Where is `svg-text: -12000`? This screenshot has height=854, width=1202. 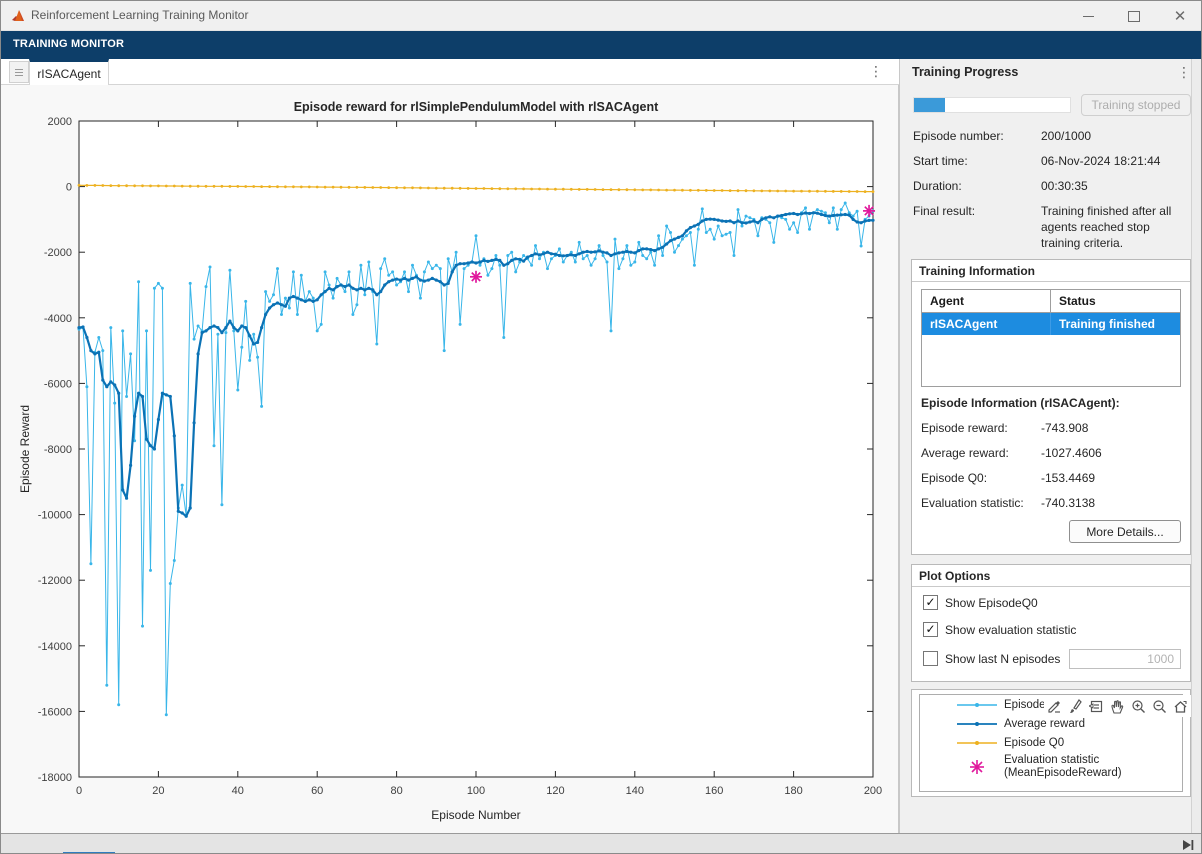
svg-text: -12000 is located at coordinates (55, 581).